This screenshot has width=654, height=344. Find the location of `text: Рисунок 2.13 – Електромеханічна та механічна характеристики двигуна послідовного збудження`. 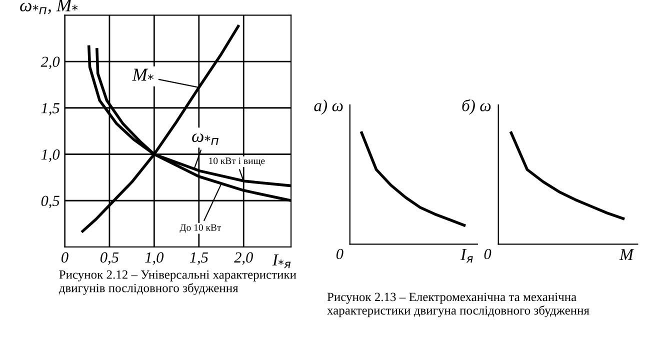

text: Рисунок 2.13 – Електромеханічна та механічна характеристики двигуна послідовного збудження is located at coordinates (458, 305).